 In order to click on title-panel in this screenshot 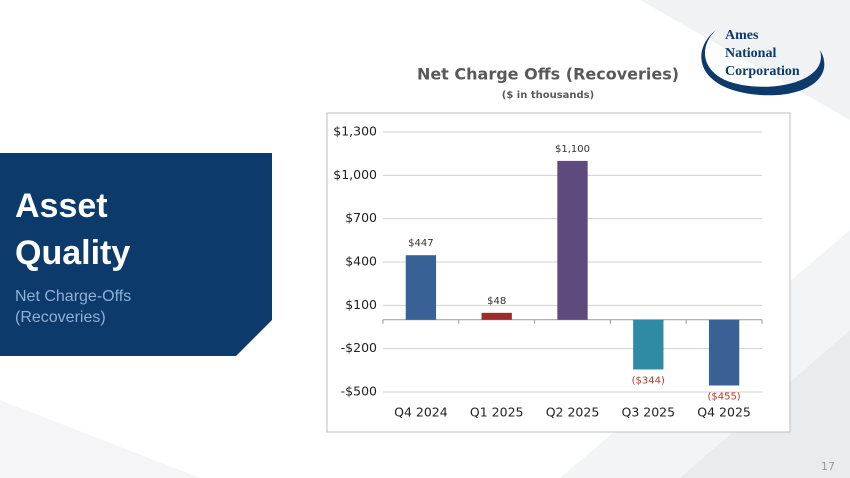, I will do `click(136, 254)`.